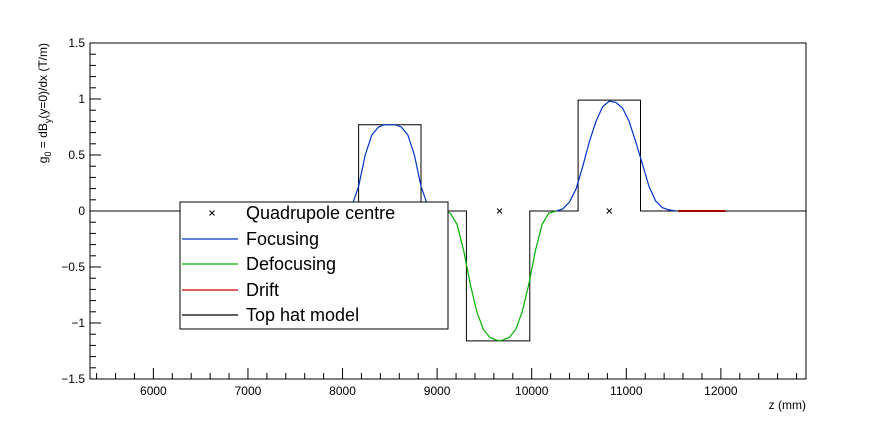  What do you see at coordinates (212, 213) in the screenshot?
I see `legend-marker` at bounding box center [212, 213].